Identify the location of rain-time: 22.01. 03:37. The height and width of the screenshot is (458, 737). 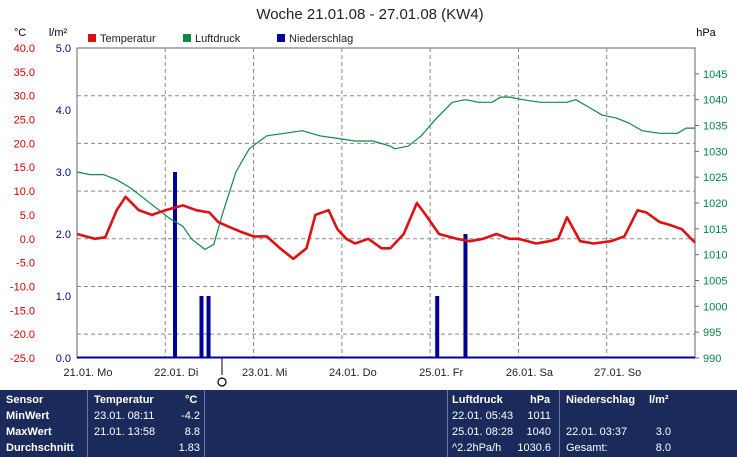
(597, 432).